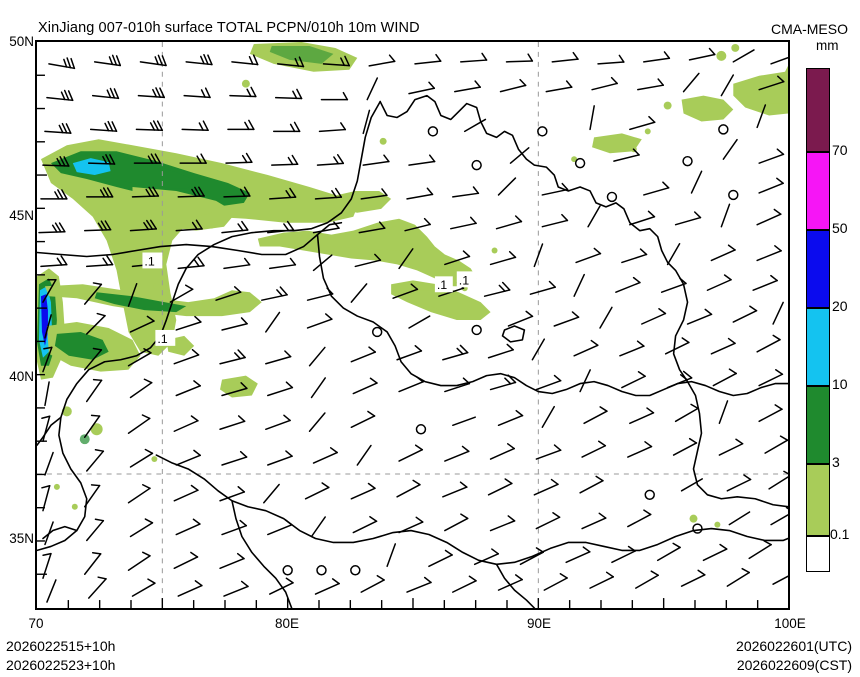 Image resolution: width=860 pixels, height=677 pixels. What do you see at coordinates (21, 538) in the screenshot?
I see `ytick-label-35n: 35N` at bounding box center [21, 538].